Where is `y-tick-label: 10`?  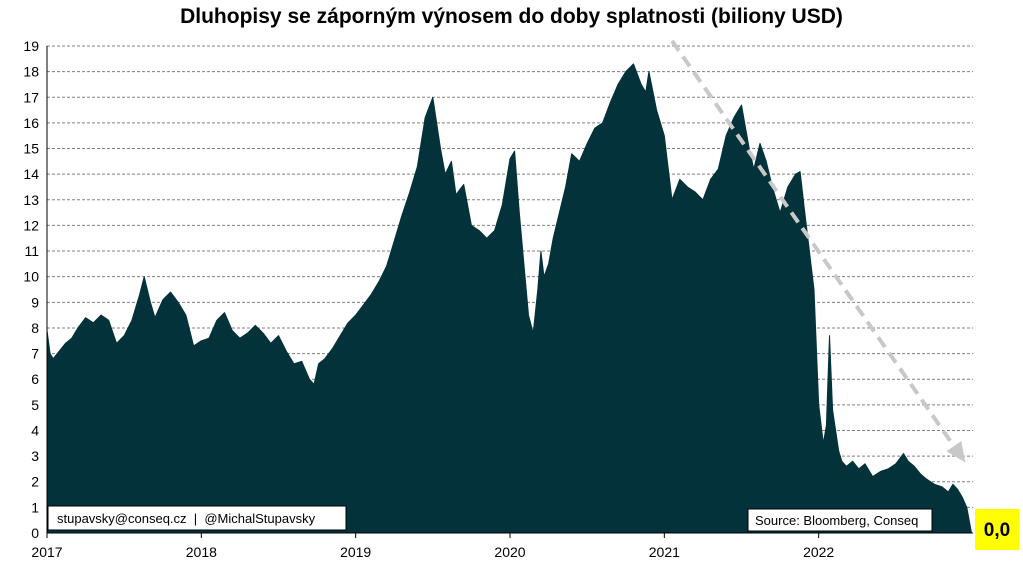 y-tick-label: 10 is located at coordinates (31, 277).